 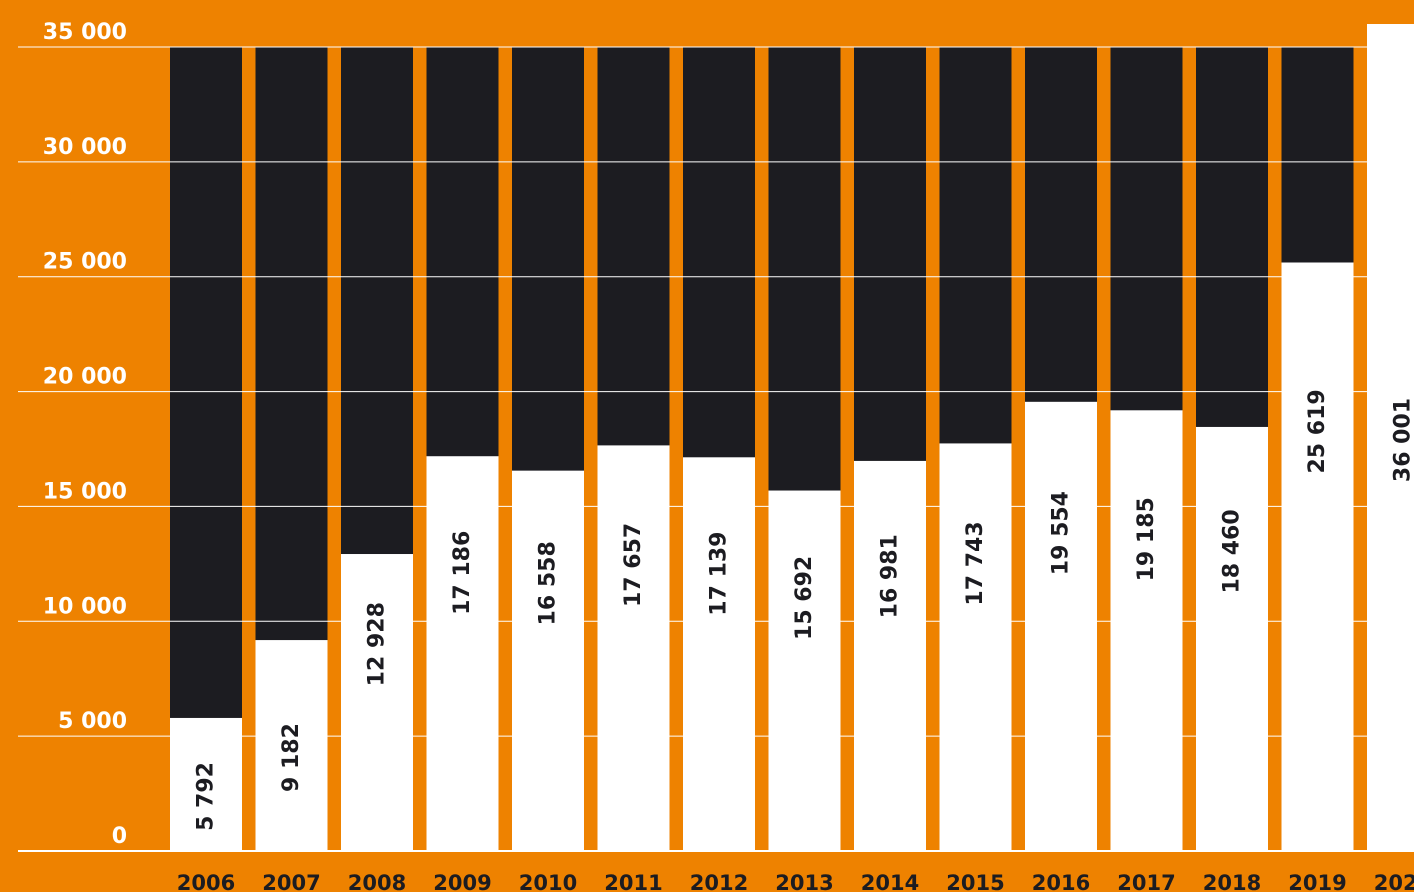 What do you see at coordinates (377, 644) in the screenshot?
I see `bar-value-label: 12 928` at bounding box center [377, 644].